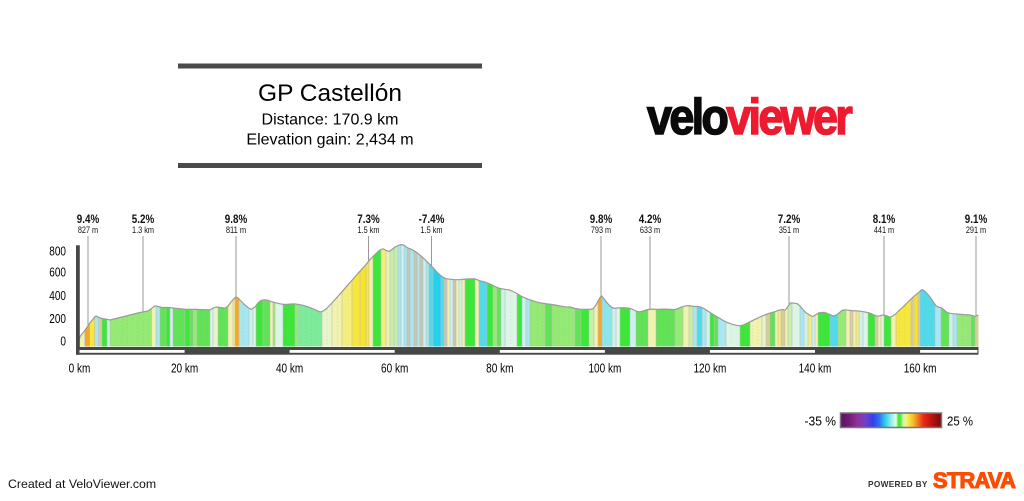 The width and height of the screenshot is (1024, 501). I want to click on svg-text: 20 km, so click(184, 368).